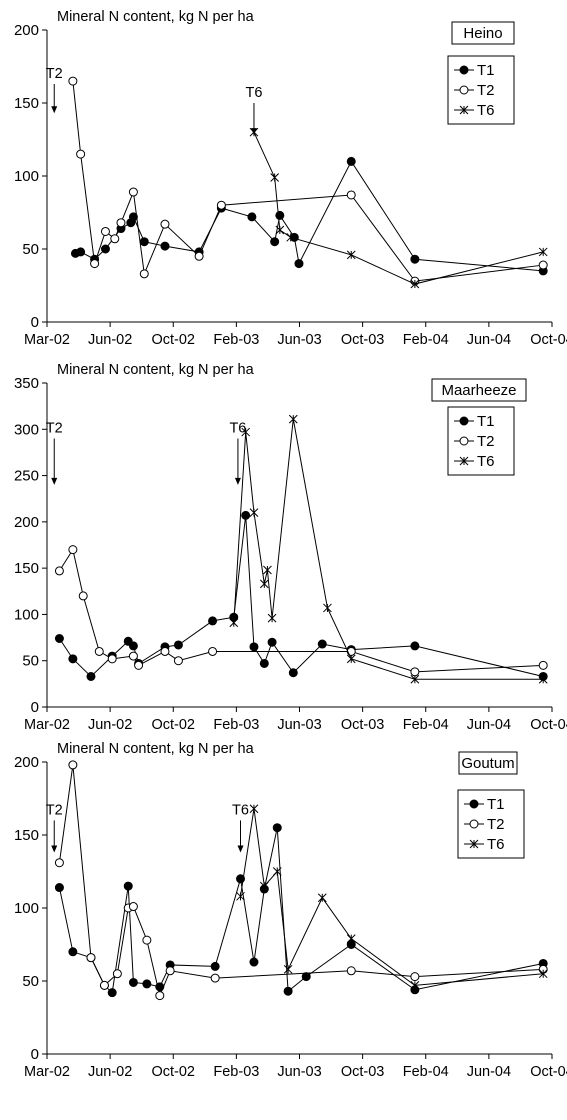 Image resolution: width=567 pixels, height=1120 pixels. Describe the element at coordinates (486, 421) in the screenshot. I see `legend-entry: T1` at that location.